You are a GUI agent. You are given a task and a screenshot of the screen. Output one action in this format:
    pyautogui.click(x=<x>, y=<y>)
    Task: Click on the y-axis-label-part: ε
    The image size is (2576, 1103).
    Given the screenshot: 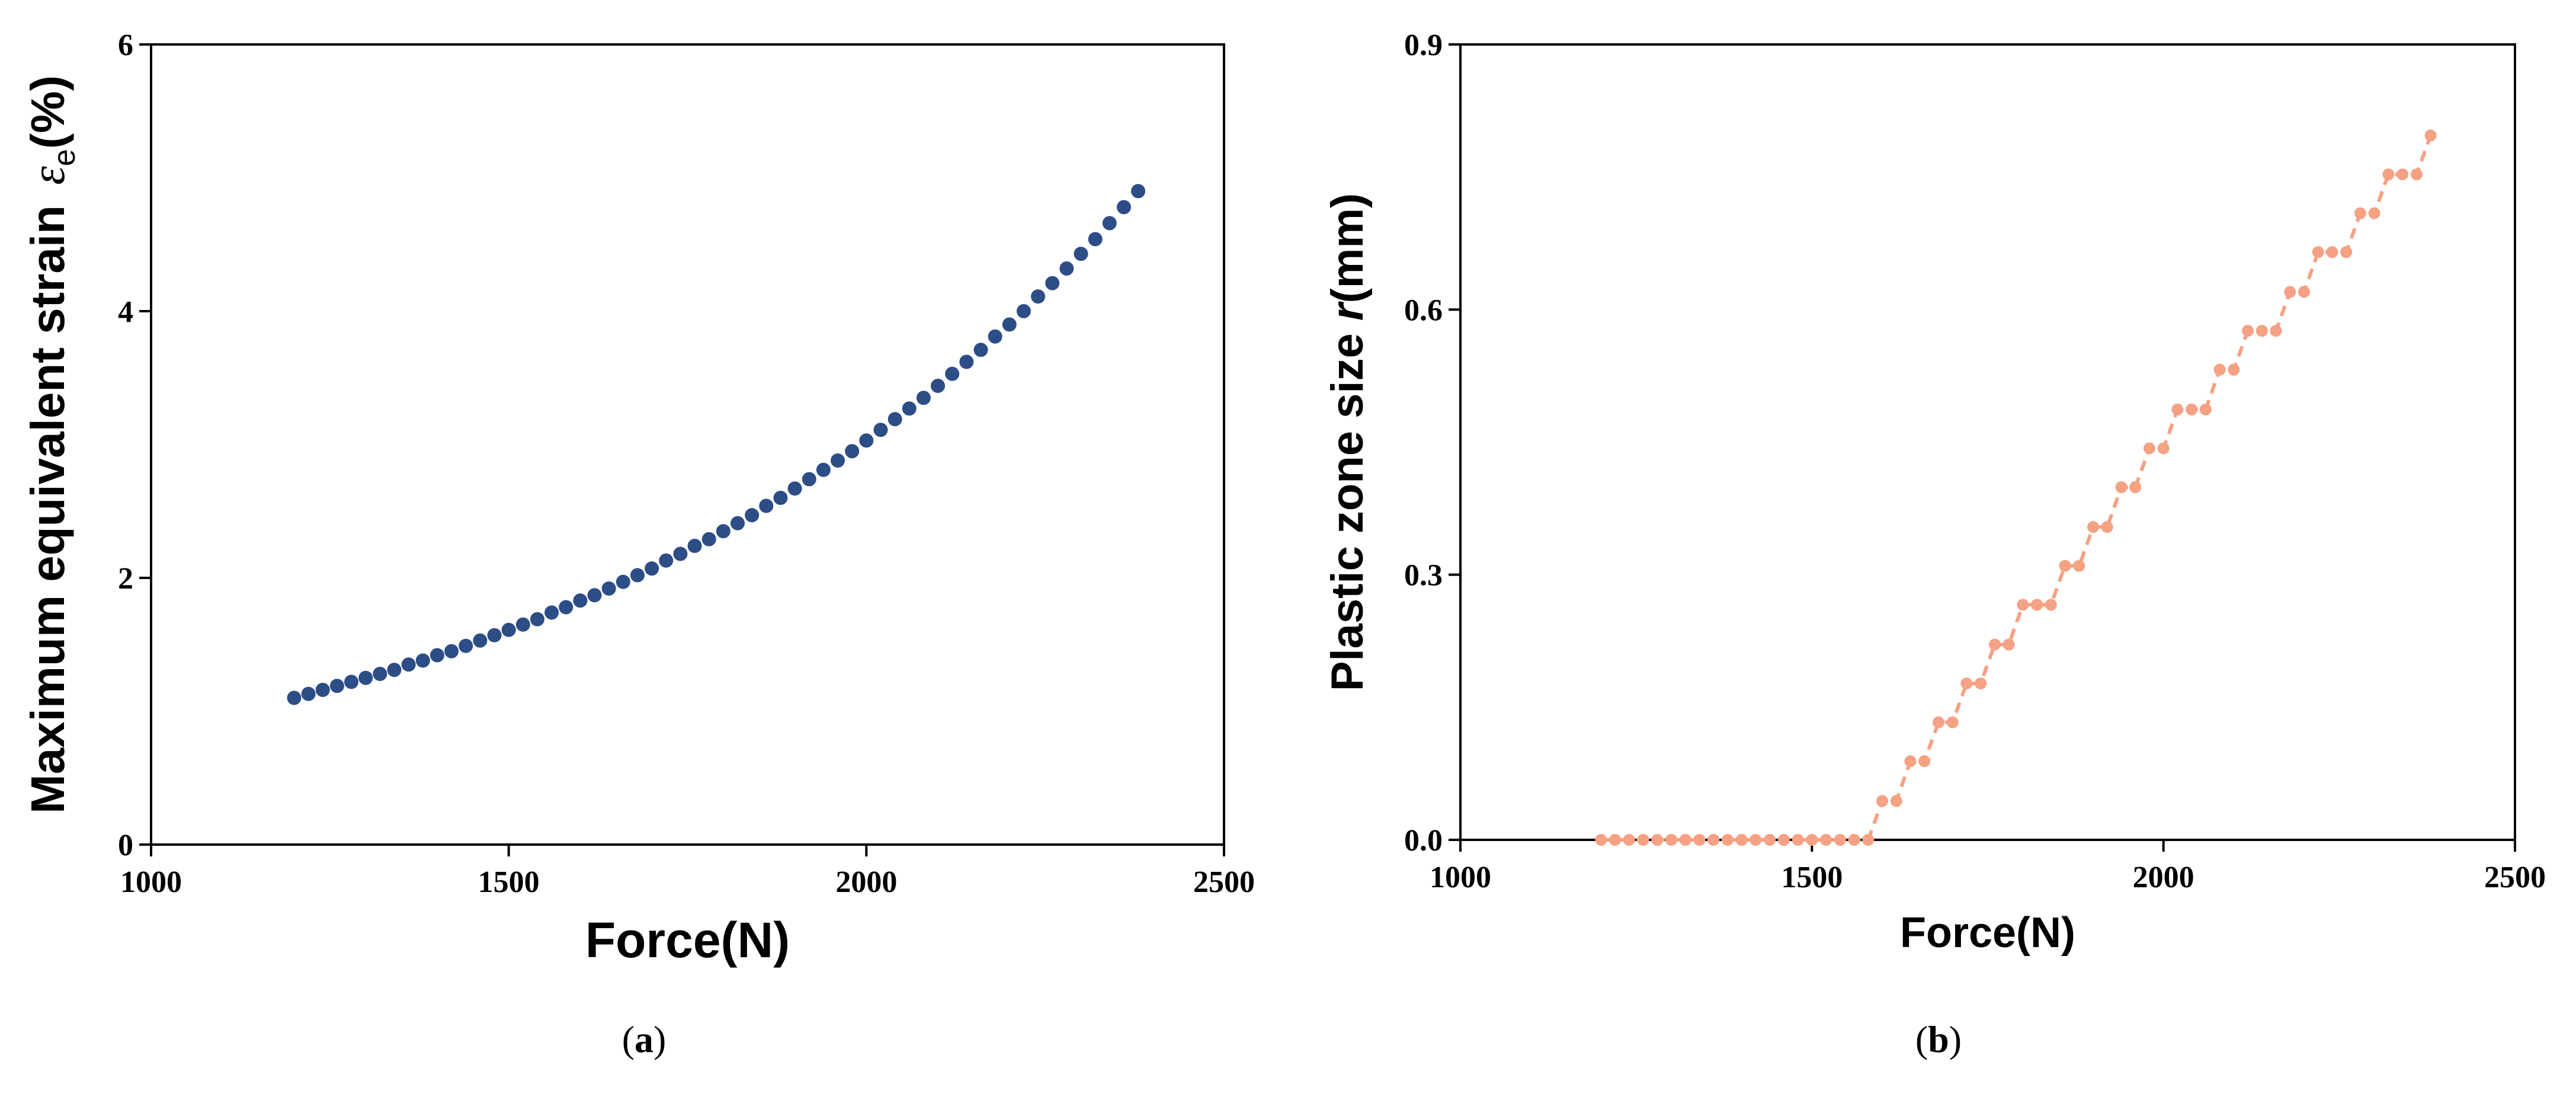 What is the action you would take?
    pyautogui.click(x=49, y=175)
    